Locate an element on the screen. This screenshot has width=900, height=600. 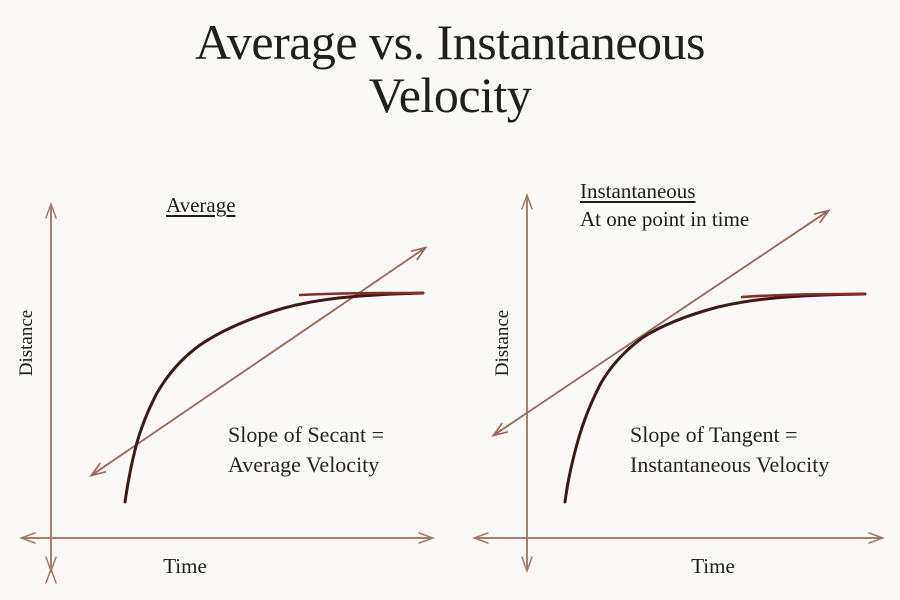
right-panel-heading-block: Instantaneous At one point in time is located at coordinates (664, 205).